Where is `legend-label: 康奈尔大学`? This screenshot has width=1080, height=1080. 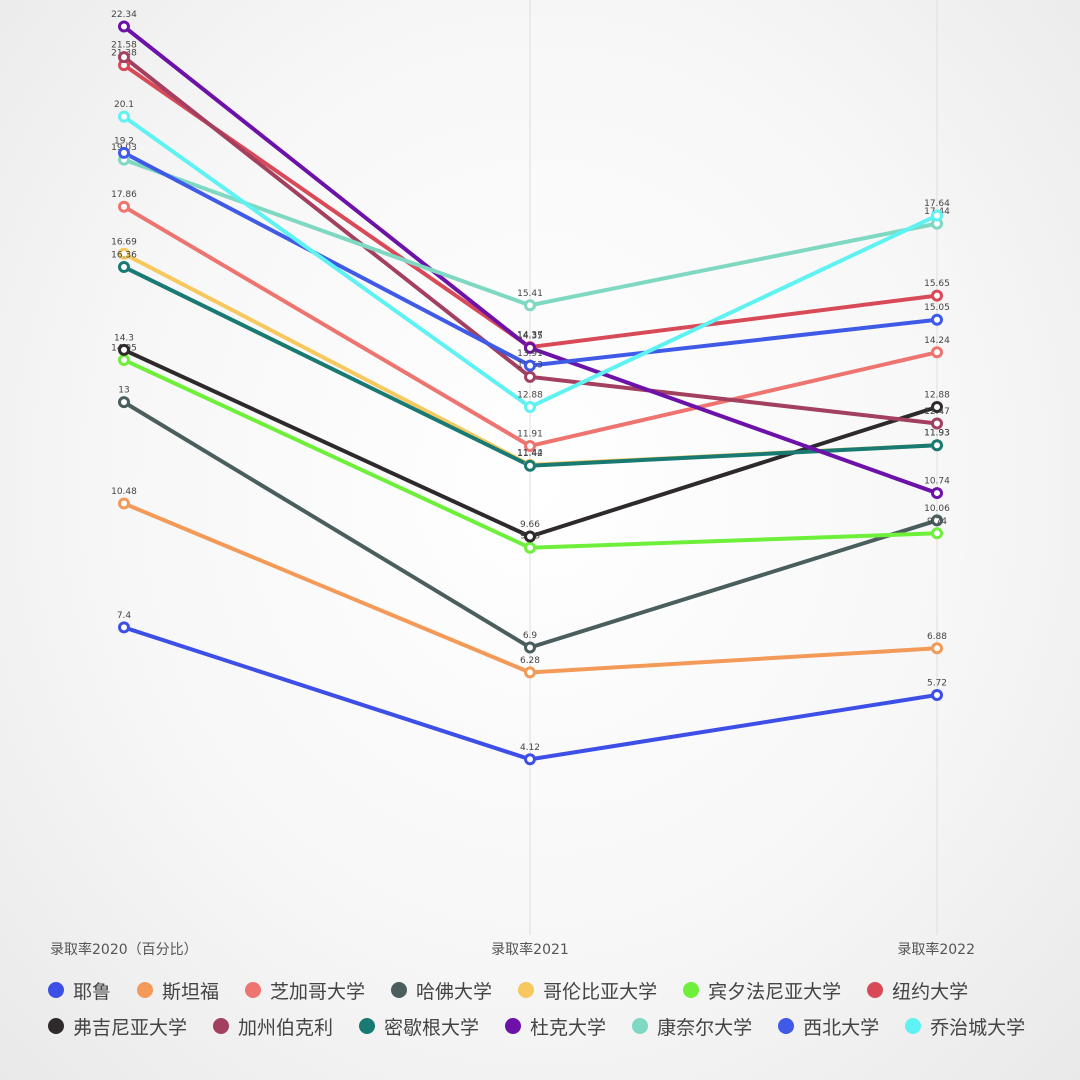
legend-label: 康奈尔大学 is located at coordinates (705, 1027).